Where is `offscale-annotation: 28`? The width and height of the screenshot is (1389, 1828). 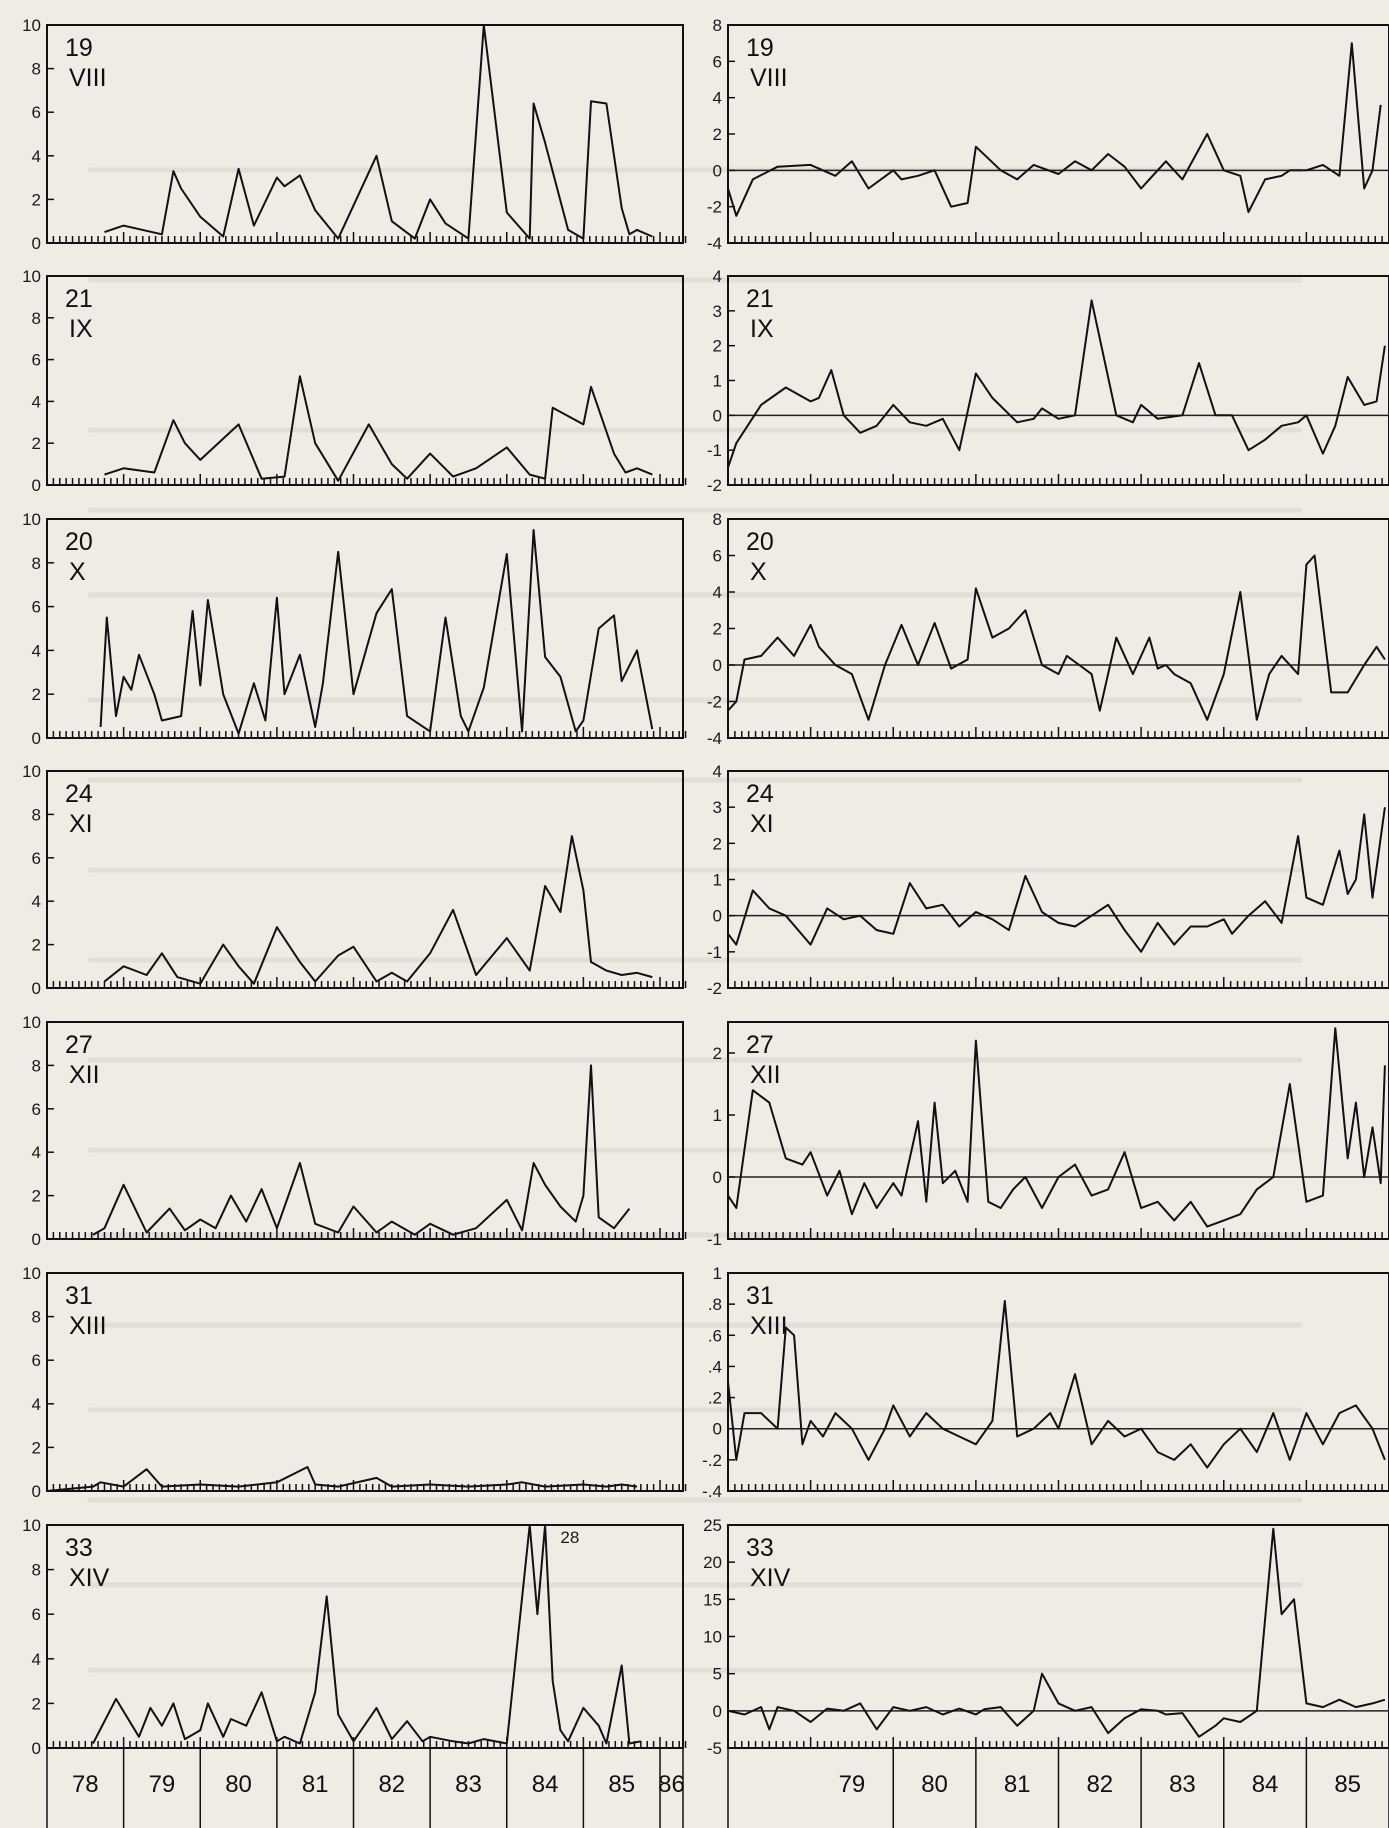
offscale-annotation: 28 is located at coordinates (569, 1537).